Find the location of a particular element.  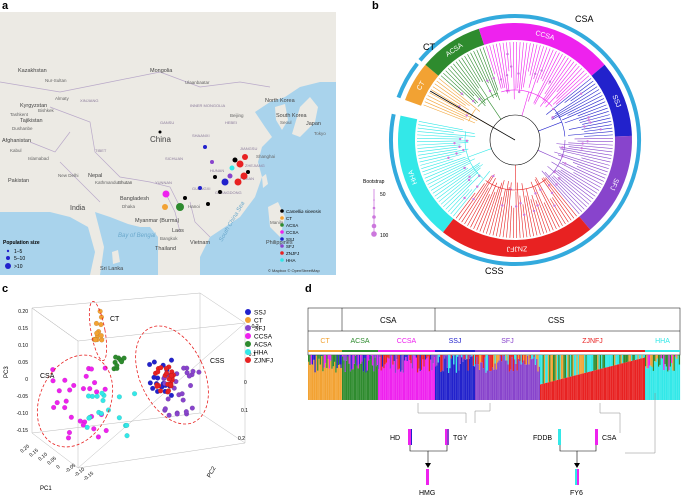

city-bangkok: Bangkok is located at coordinates (169, 238).